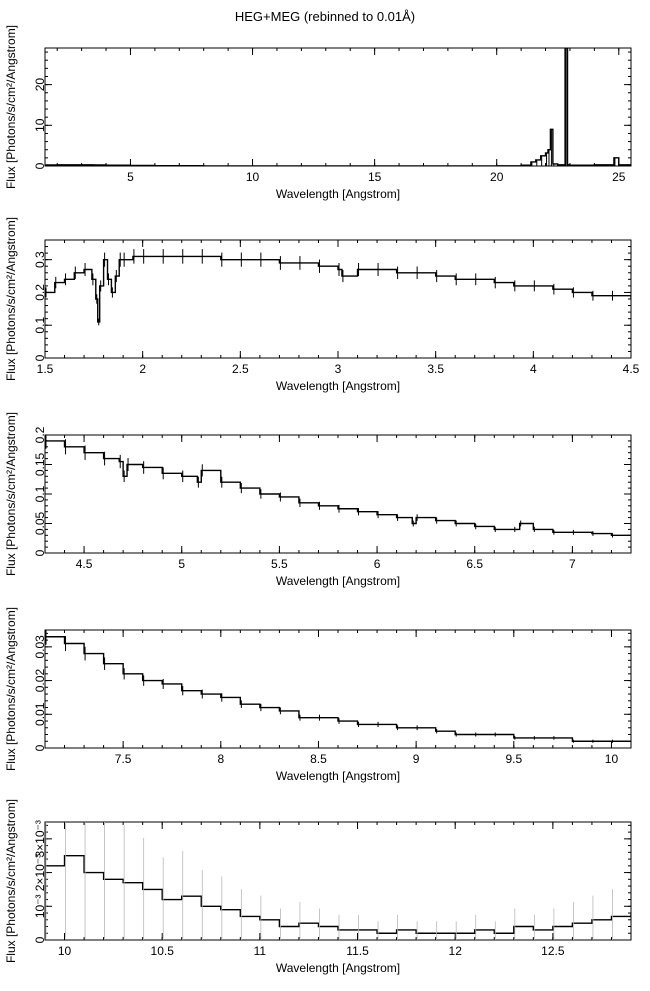 This screenshot has height=991, width=650. I want to click on y-tick-label: 3×10⁻³, so click(40, 838).